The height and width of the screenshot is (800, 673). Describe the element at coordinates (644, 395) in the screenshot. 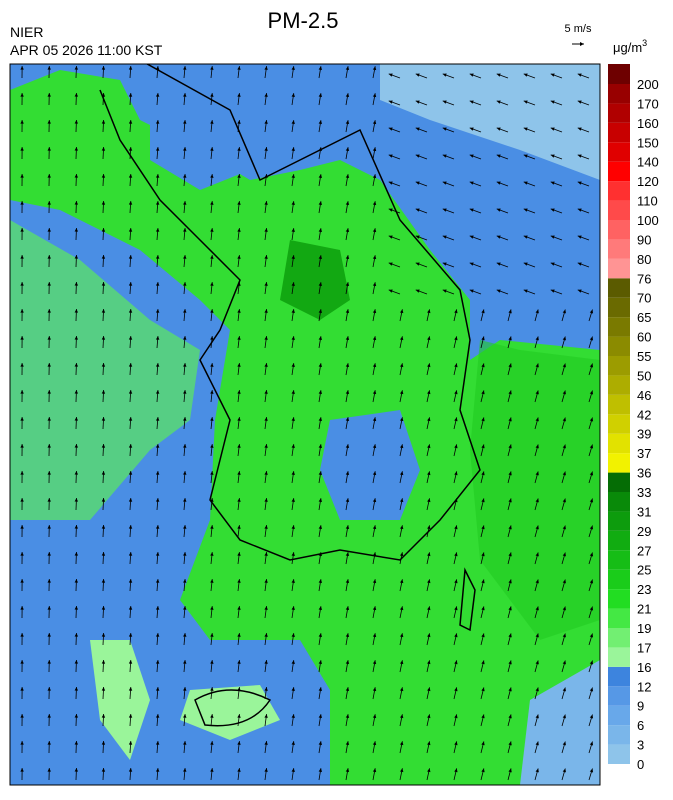

I see `level-label: 46` at that location.